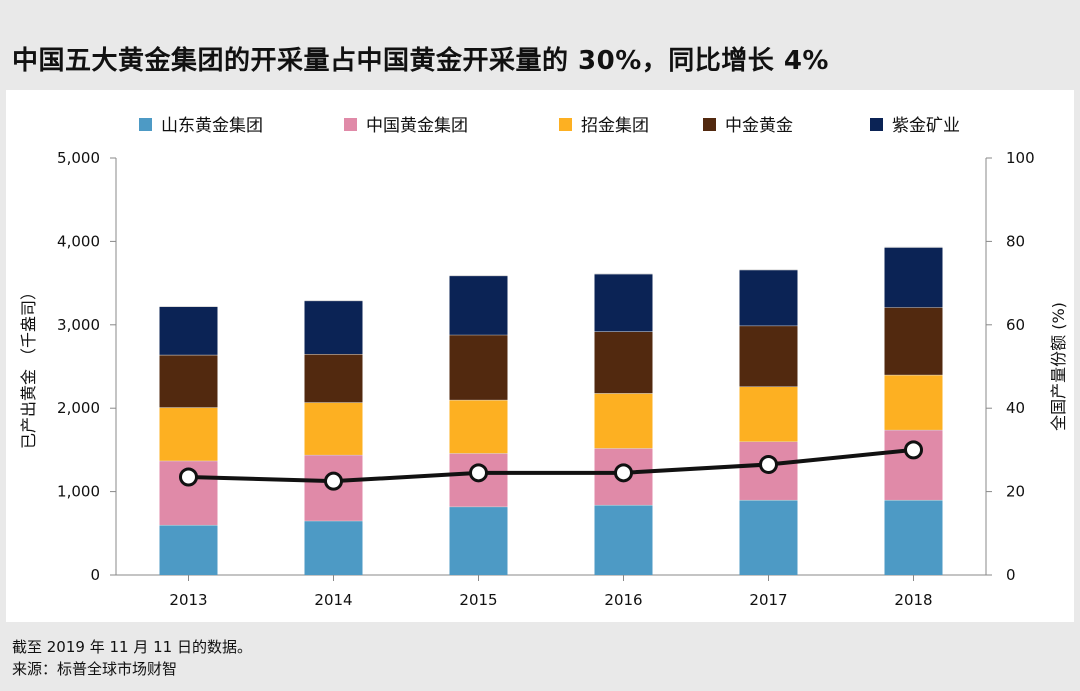  I want to click on legend-label: 紫金矿业, so click(926, 126).